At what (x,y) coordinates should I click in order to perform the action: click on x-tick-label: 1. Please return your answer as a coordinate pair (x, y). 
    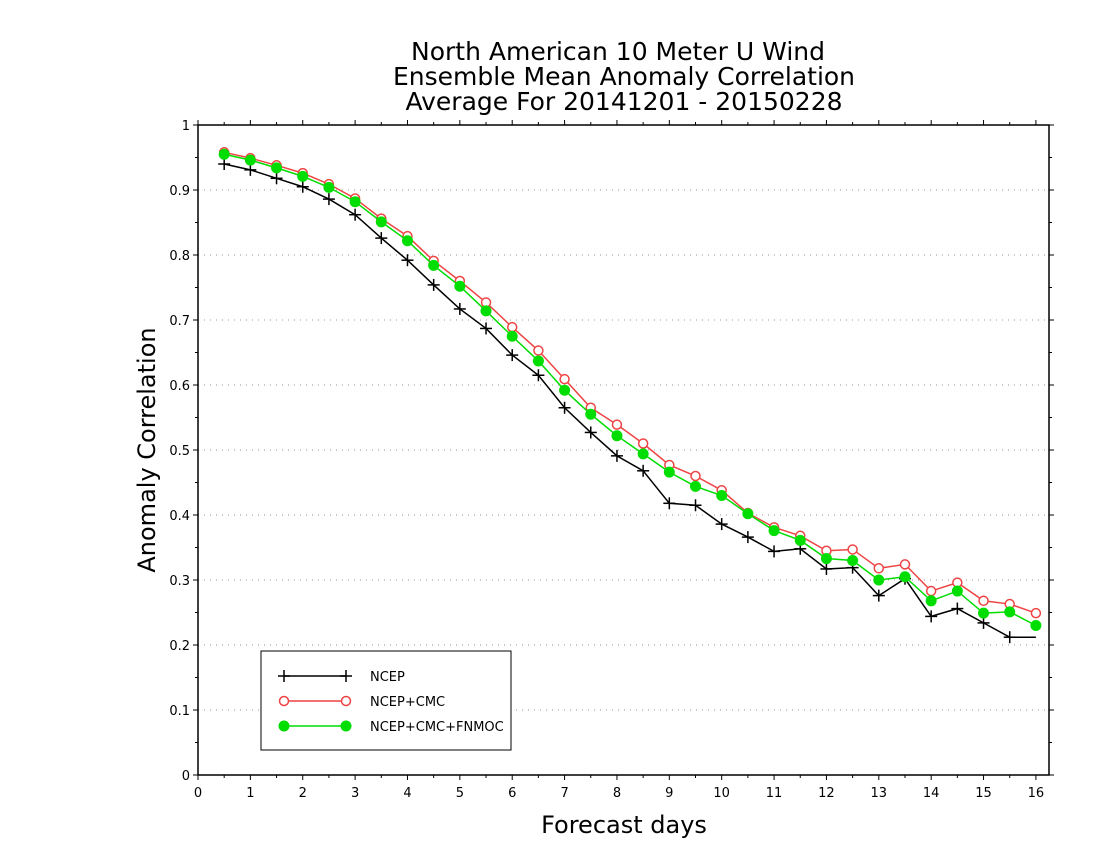
    Looking at the image, I should click on (250, 793).